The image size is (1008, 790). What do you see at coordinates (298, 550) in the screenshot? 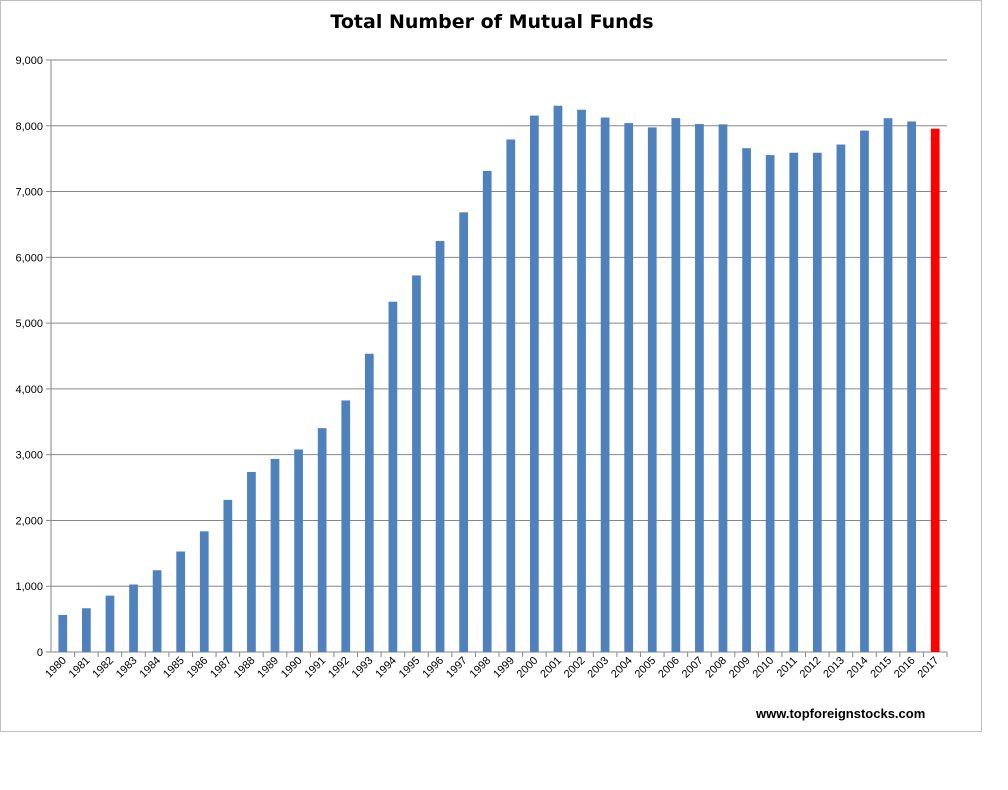
I see `bar-1990` at bounding box center [298, 550].